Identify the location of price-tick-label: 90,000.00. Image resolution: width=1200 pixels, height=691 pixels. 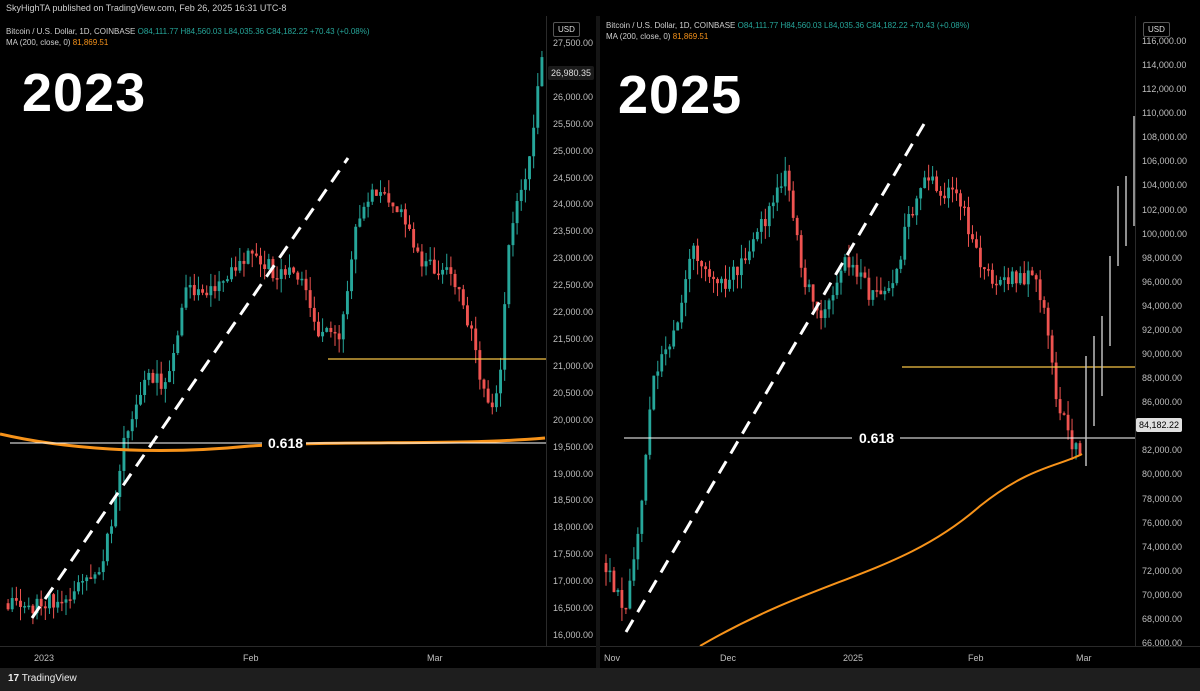
(1162, 354).